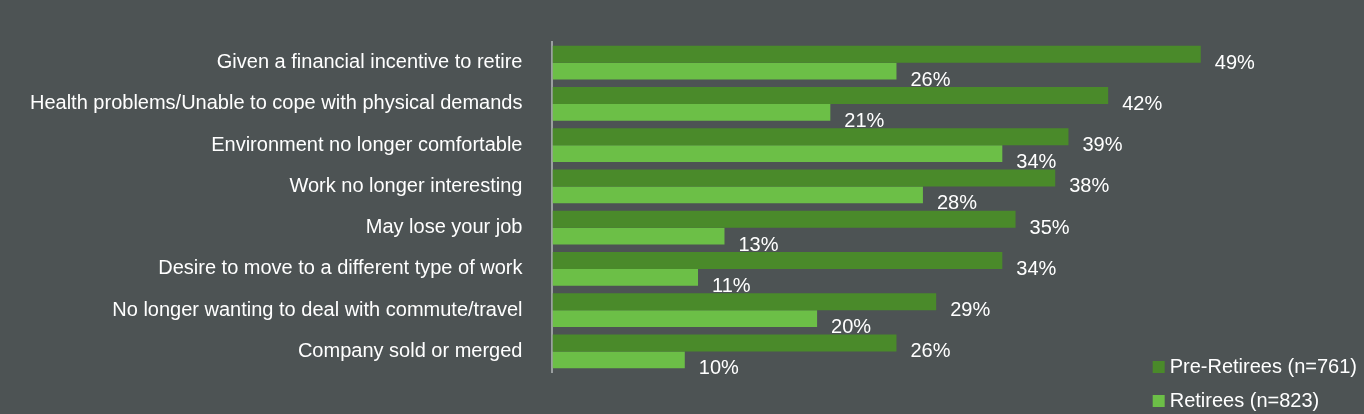 The image size is (1364, 414). What do you see at coordinates (1049, 226) in the screenshot?
I see `data-label: 35%` at bounding box center [1049, 226].